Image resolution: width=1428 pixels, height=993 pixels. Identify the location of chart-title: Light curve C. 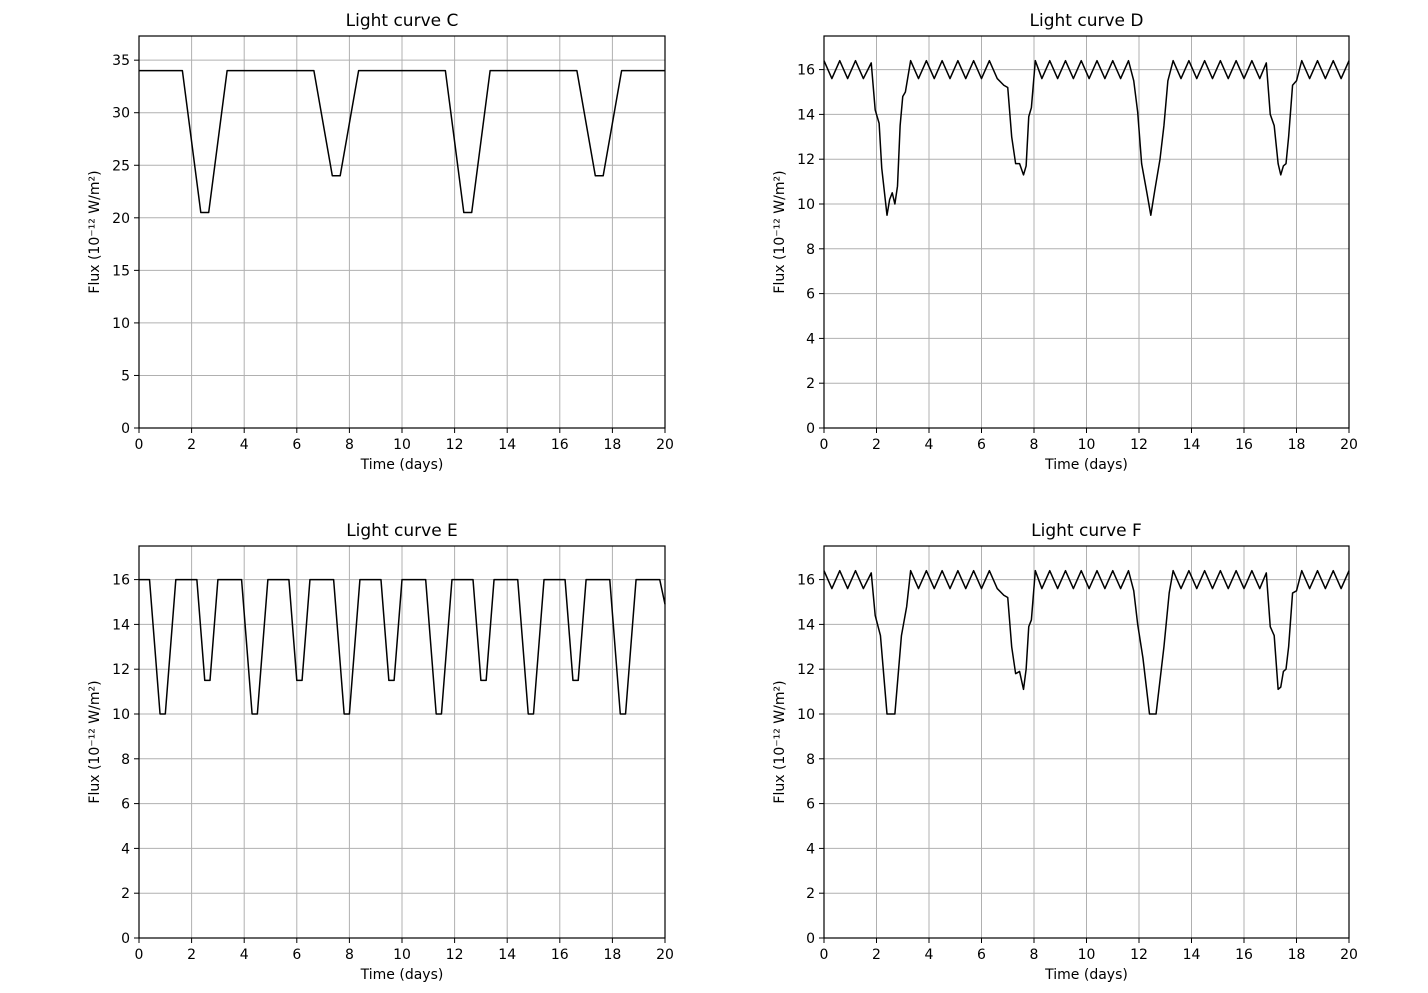
(402, 21).